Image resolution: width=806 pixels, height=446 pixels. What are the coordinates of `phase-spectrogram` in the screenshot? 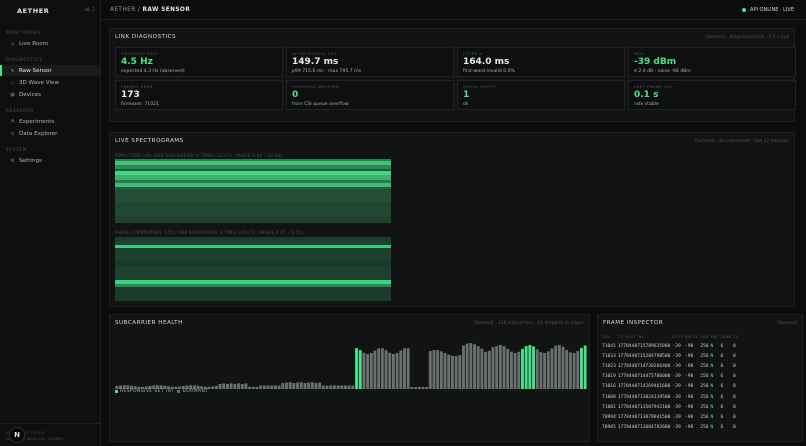 It's located at (253, 269).